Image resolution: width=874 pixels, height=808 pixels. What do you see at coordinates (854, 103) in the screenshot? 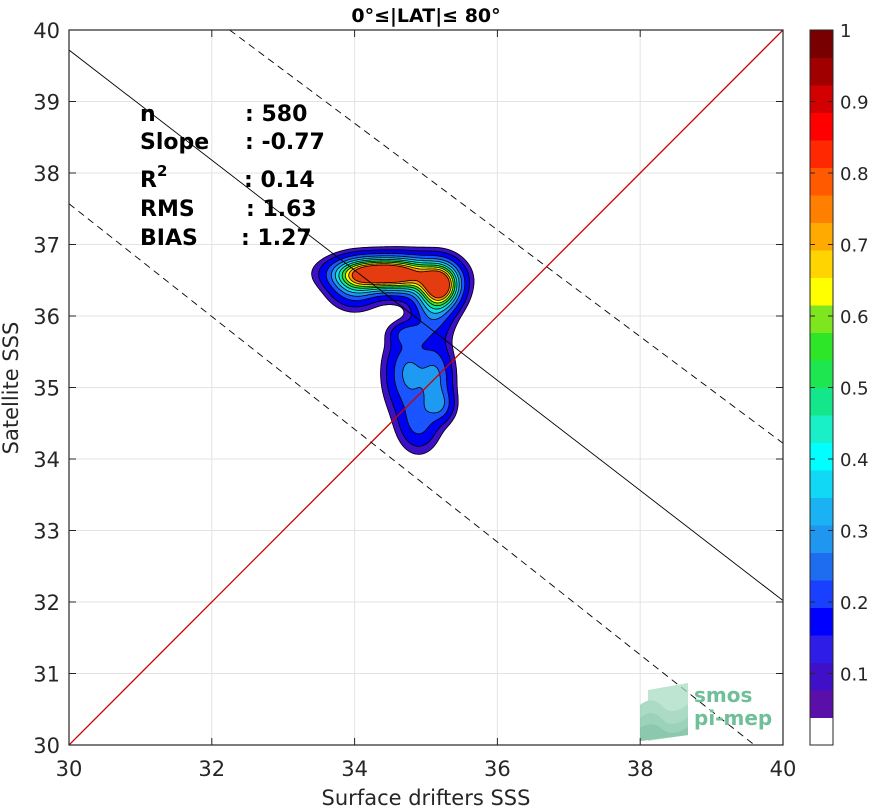
I see `colorbar-tick-label: 0.9` at bounding box center [854, 103].